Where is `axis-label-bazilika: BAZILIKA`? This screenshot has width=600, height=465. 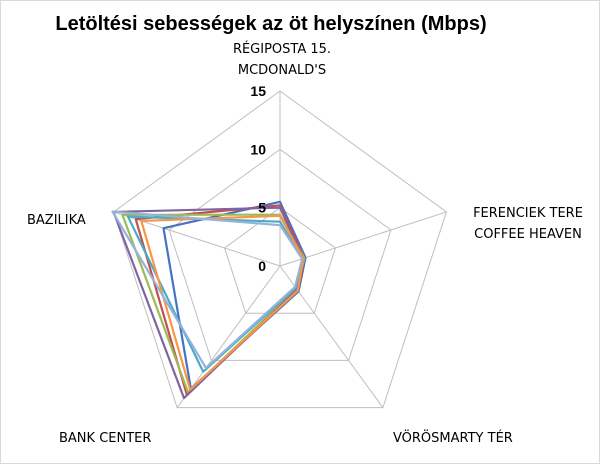
axis-label-bazilika: BAZILIKA is located at coordinates (67, 220).